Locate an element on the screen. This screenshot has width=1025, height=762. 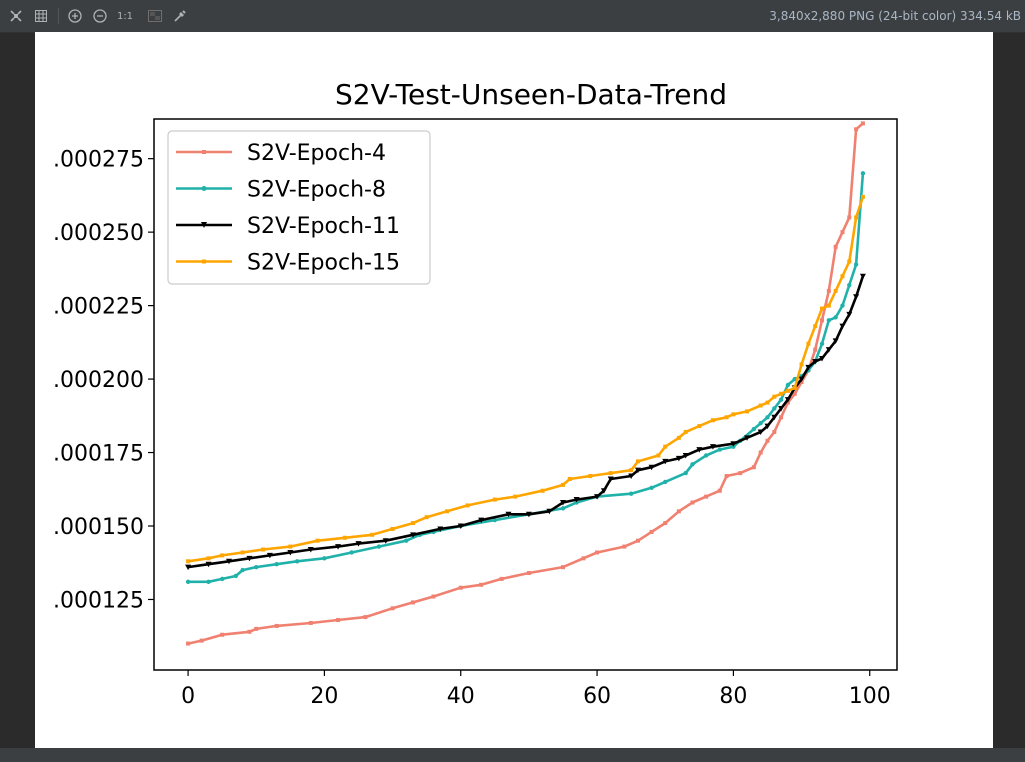
grid-icon is located at coordinates (41, 16).